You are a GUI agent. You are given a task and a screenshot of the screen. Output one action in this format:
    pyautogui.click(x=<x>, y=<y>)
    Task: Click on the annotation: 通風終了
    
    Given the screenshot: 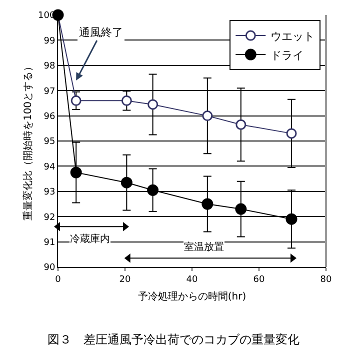 What is the action you would take?
    pyautogui.click(x=101, y=32)
    